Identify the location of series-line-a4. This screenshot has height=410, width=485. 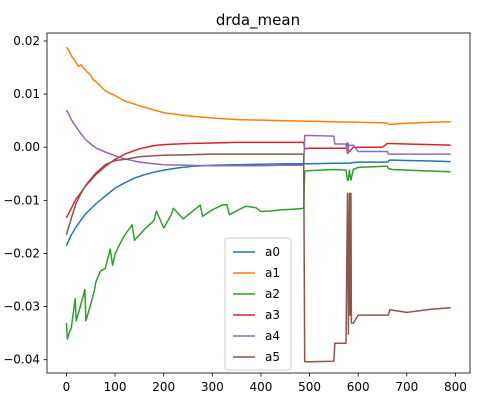
(258, 138).